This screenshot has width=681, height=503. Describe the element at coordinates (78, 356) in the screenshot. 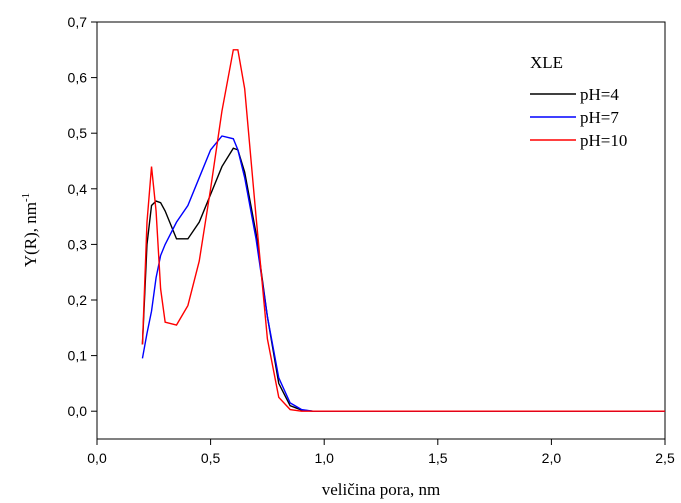

I see `y-tick-label: 0,1` at that location.